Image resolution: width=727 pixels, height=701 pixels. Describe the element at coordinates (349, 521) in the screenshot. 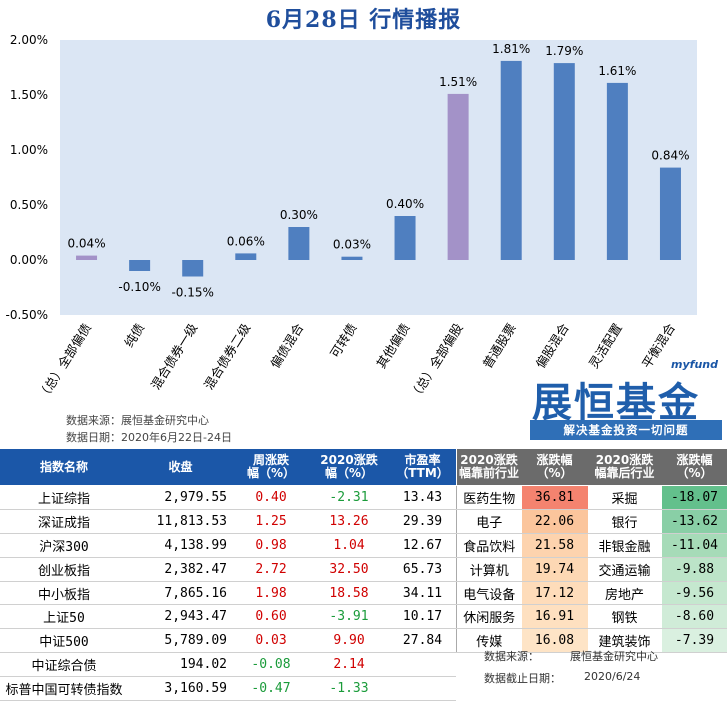

I see `index-ytd-change: 13.26` at that location.